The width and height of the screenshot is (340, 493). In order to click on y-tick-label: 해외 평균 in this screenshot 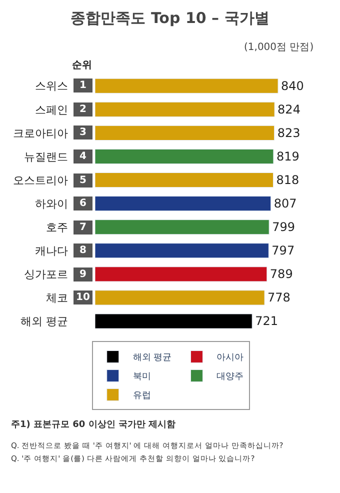, I will do `click(44, 321)`.